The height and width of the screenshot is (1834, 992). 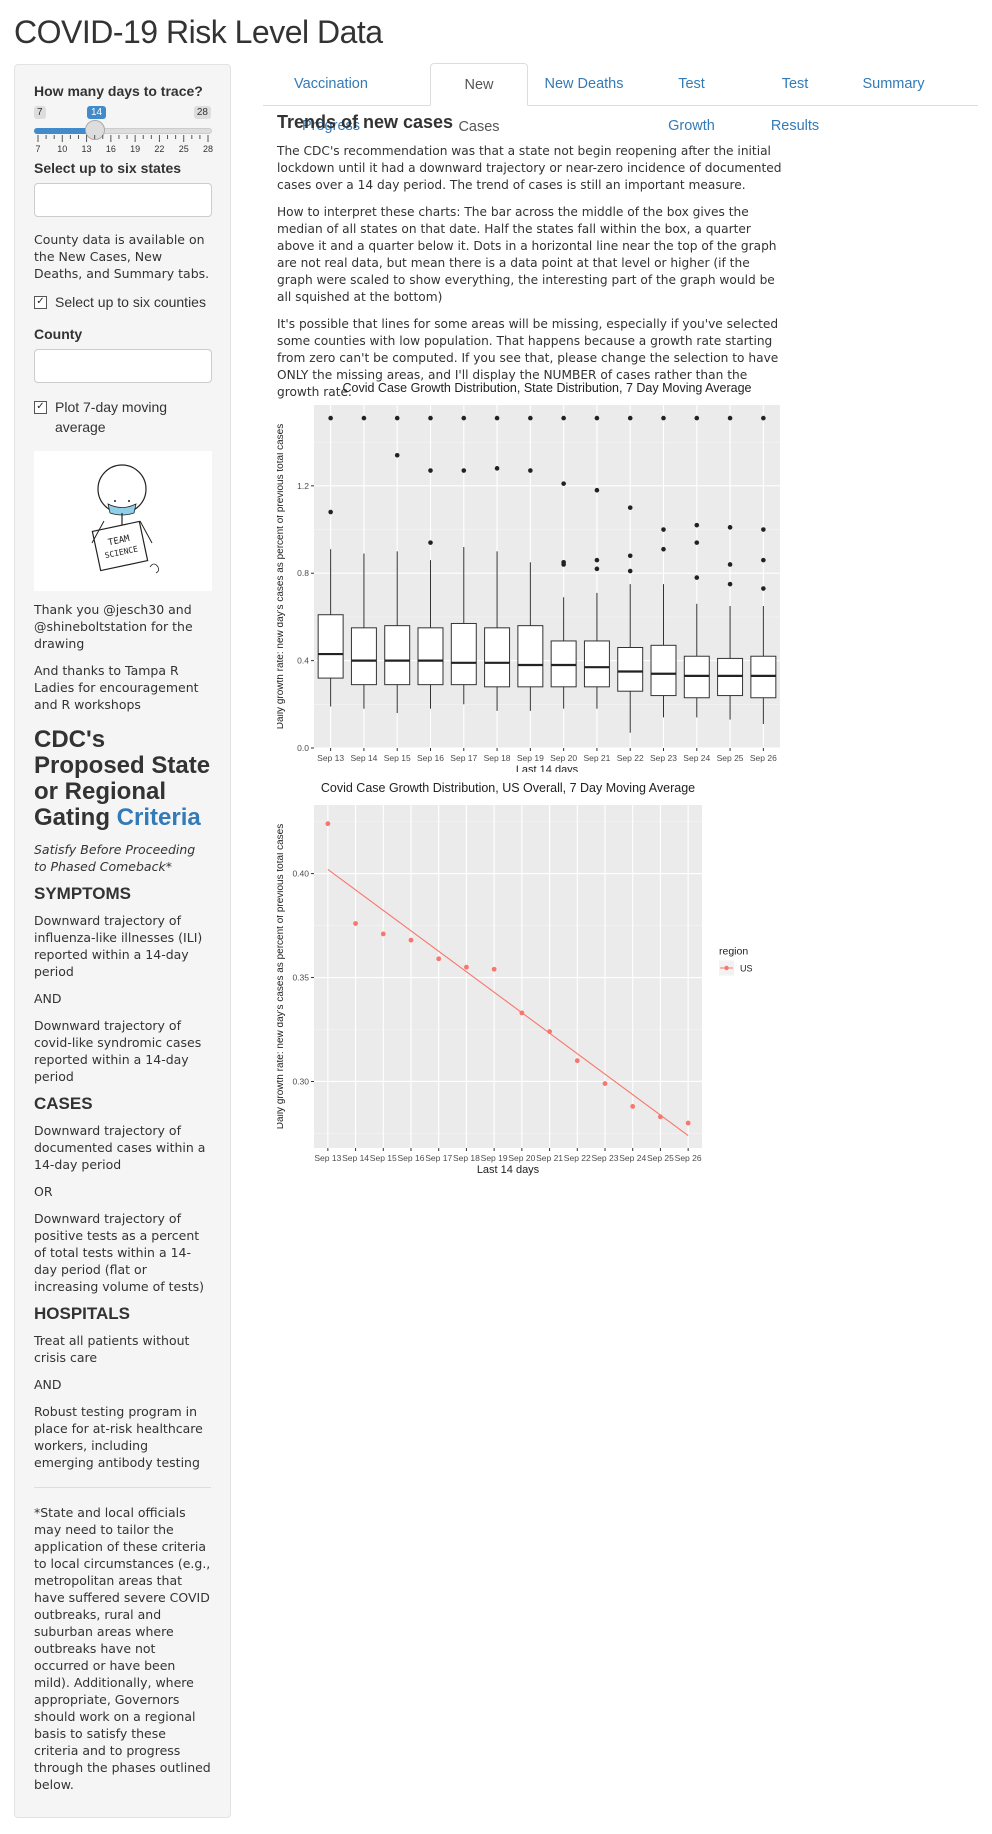 I want to click on y-tick-label: 1.2, so click(x=303, y=486).